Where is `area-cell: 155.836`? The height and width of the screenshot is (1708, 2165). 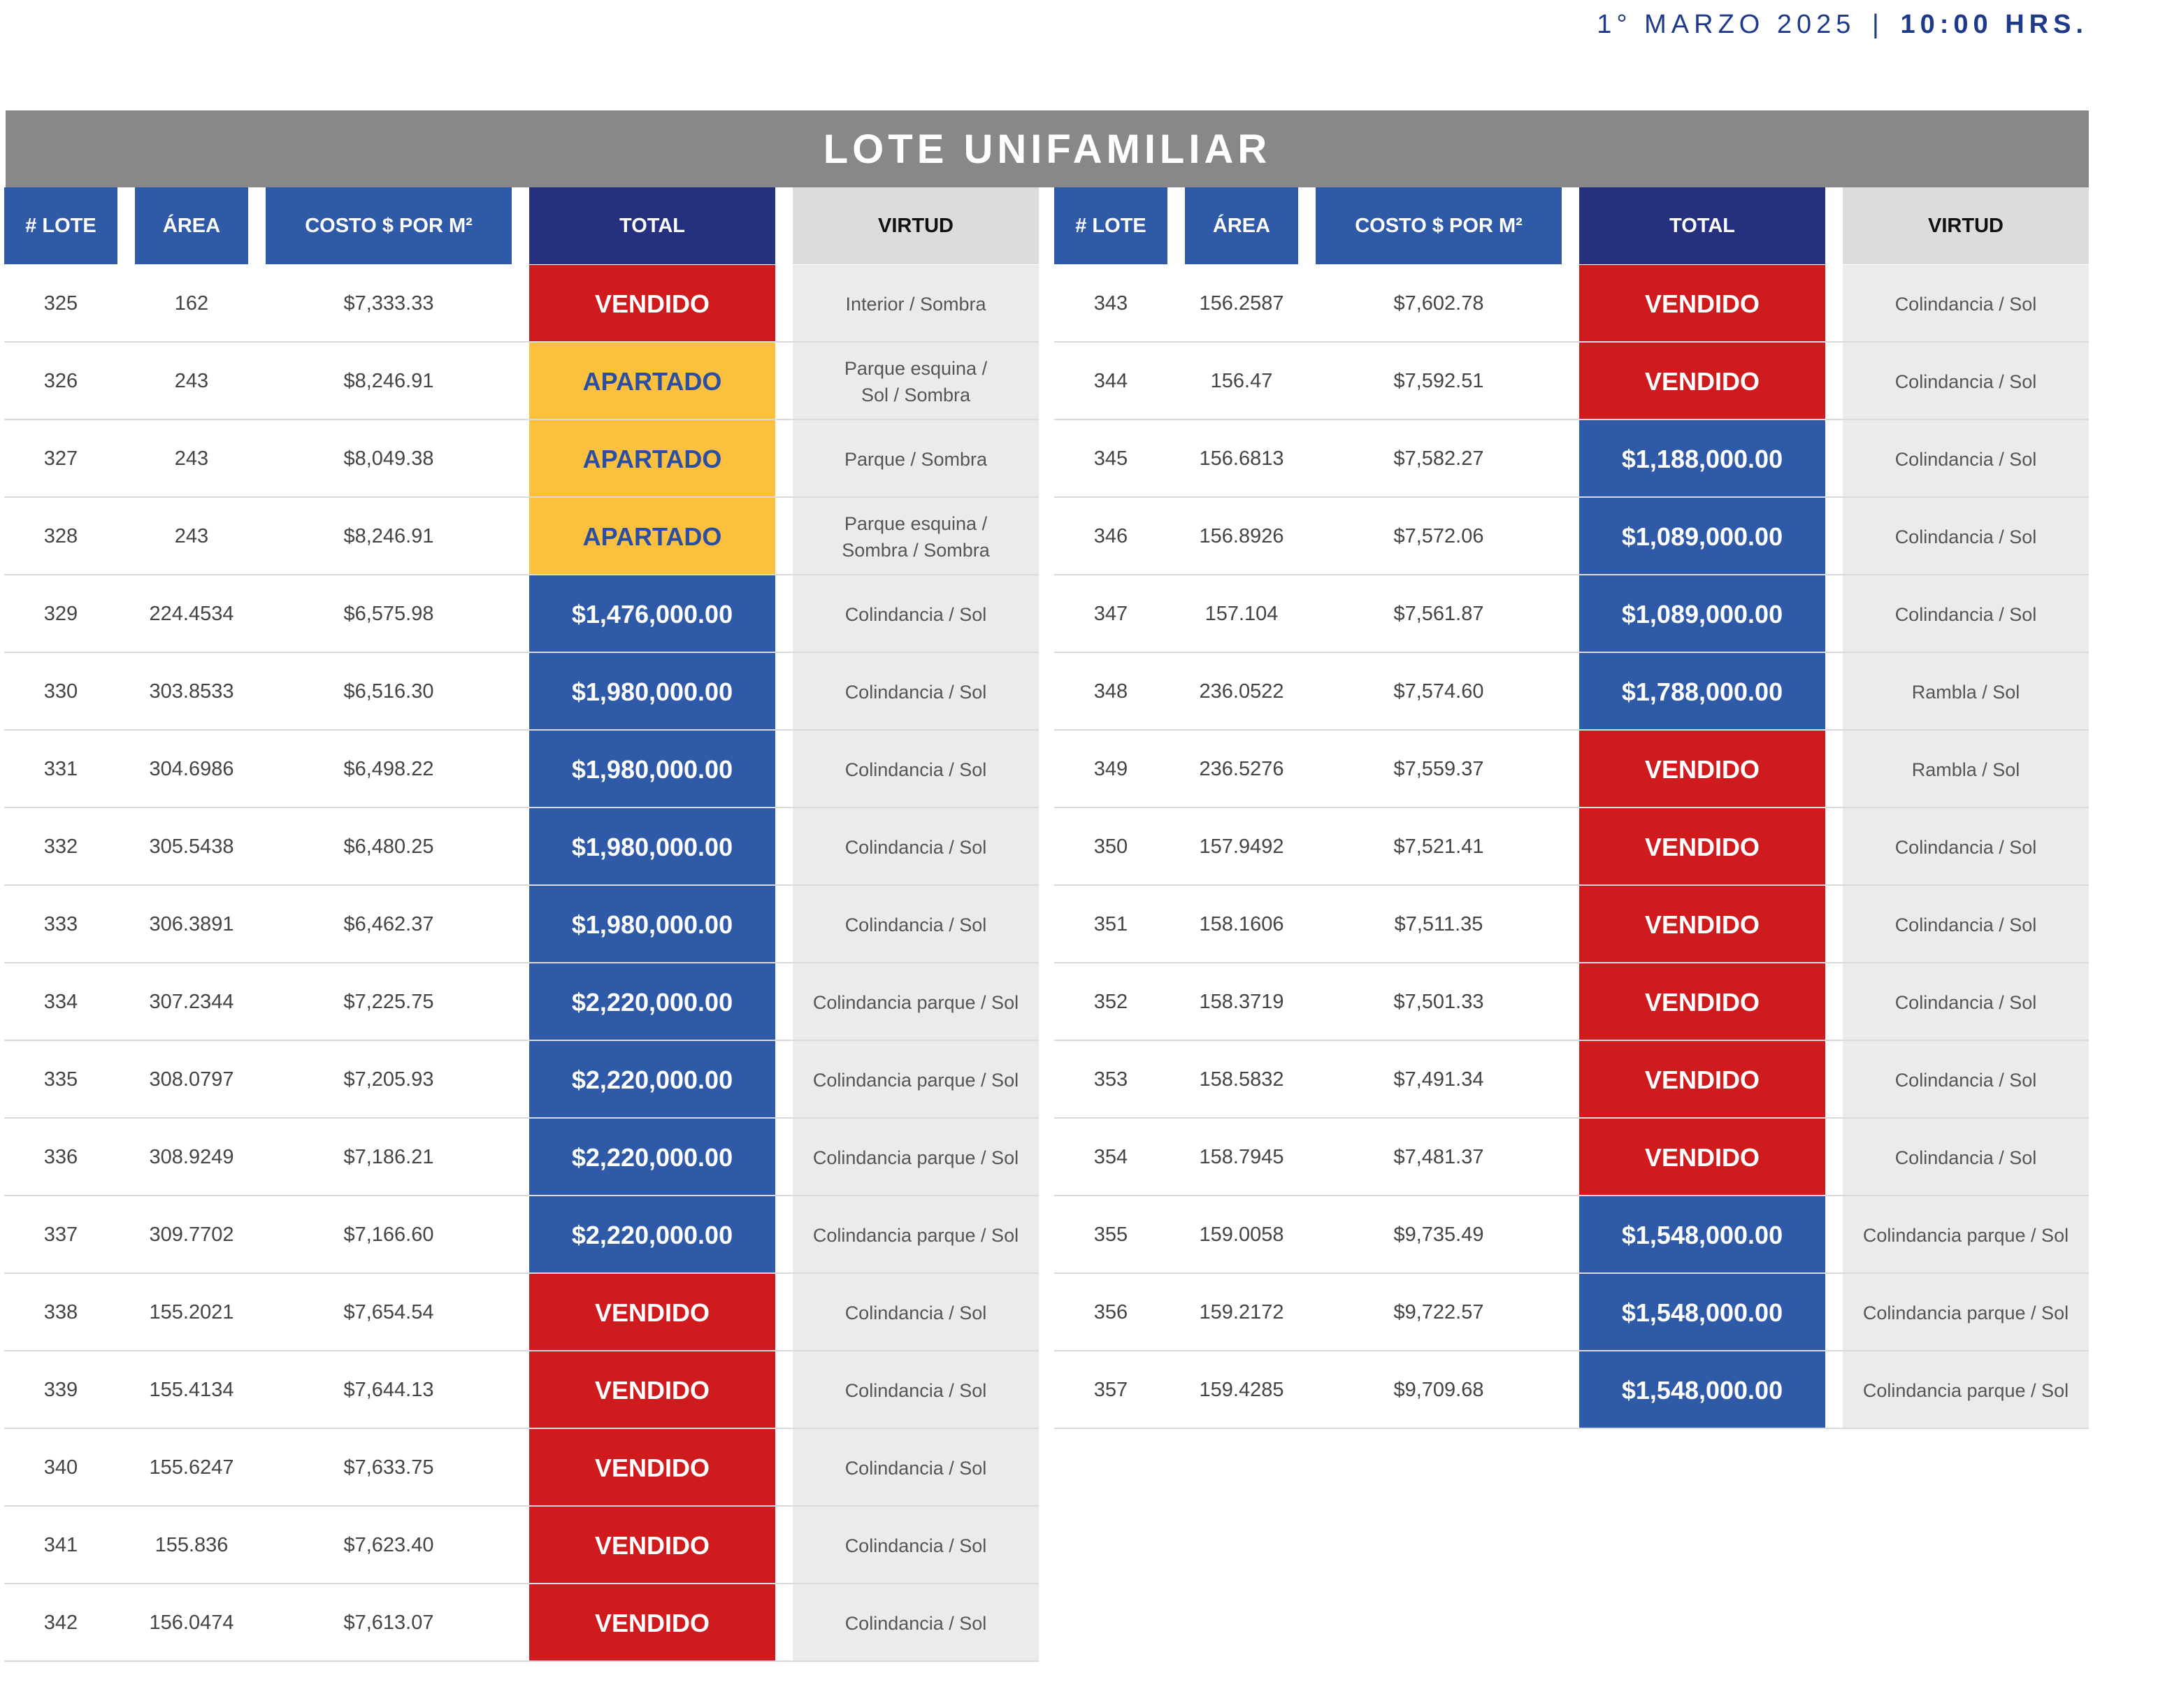 area-cell: 155.836 is located at coordinates (191, 1545).